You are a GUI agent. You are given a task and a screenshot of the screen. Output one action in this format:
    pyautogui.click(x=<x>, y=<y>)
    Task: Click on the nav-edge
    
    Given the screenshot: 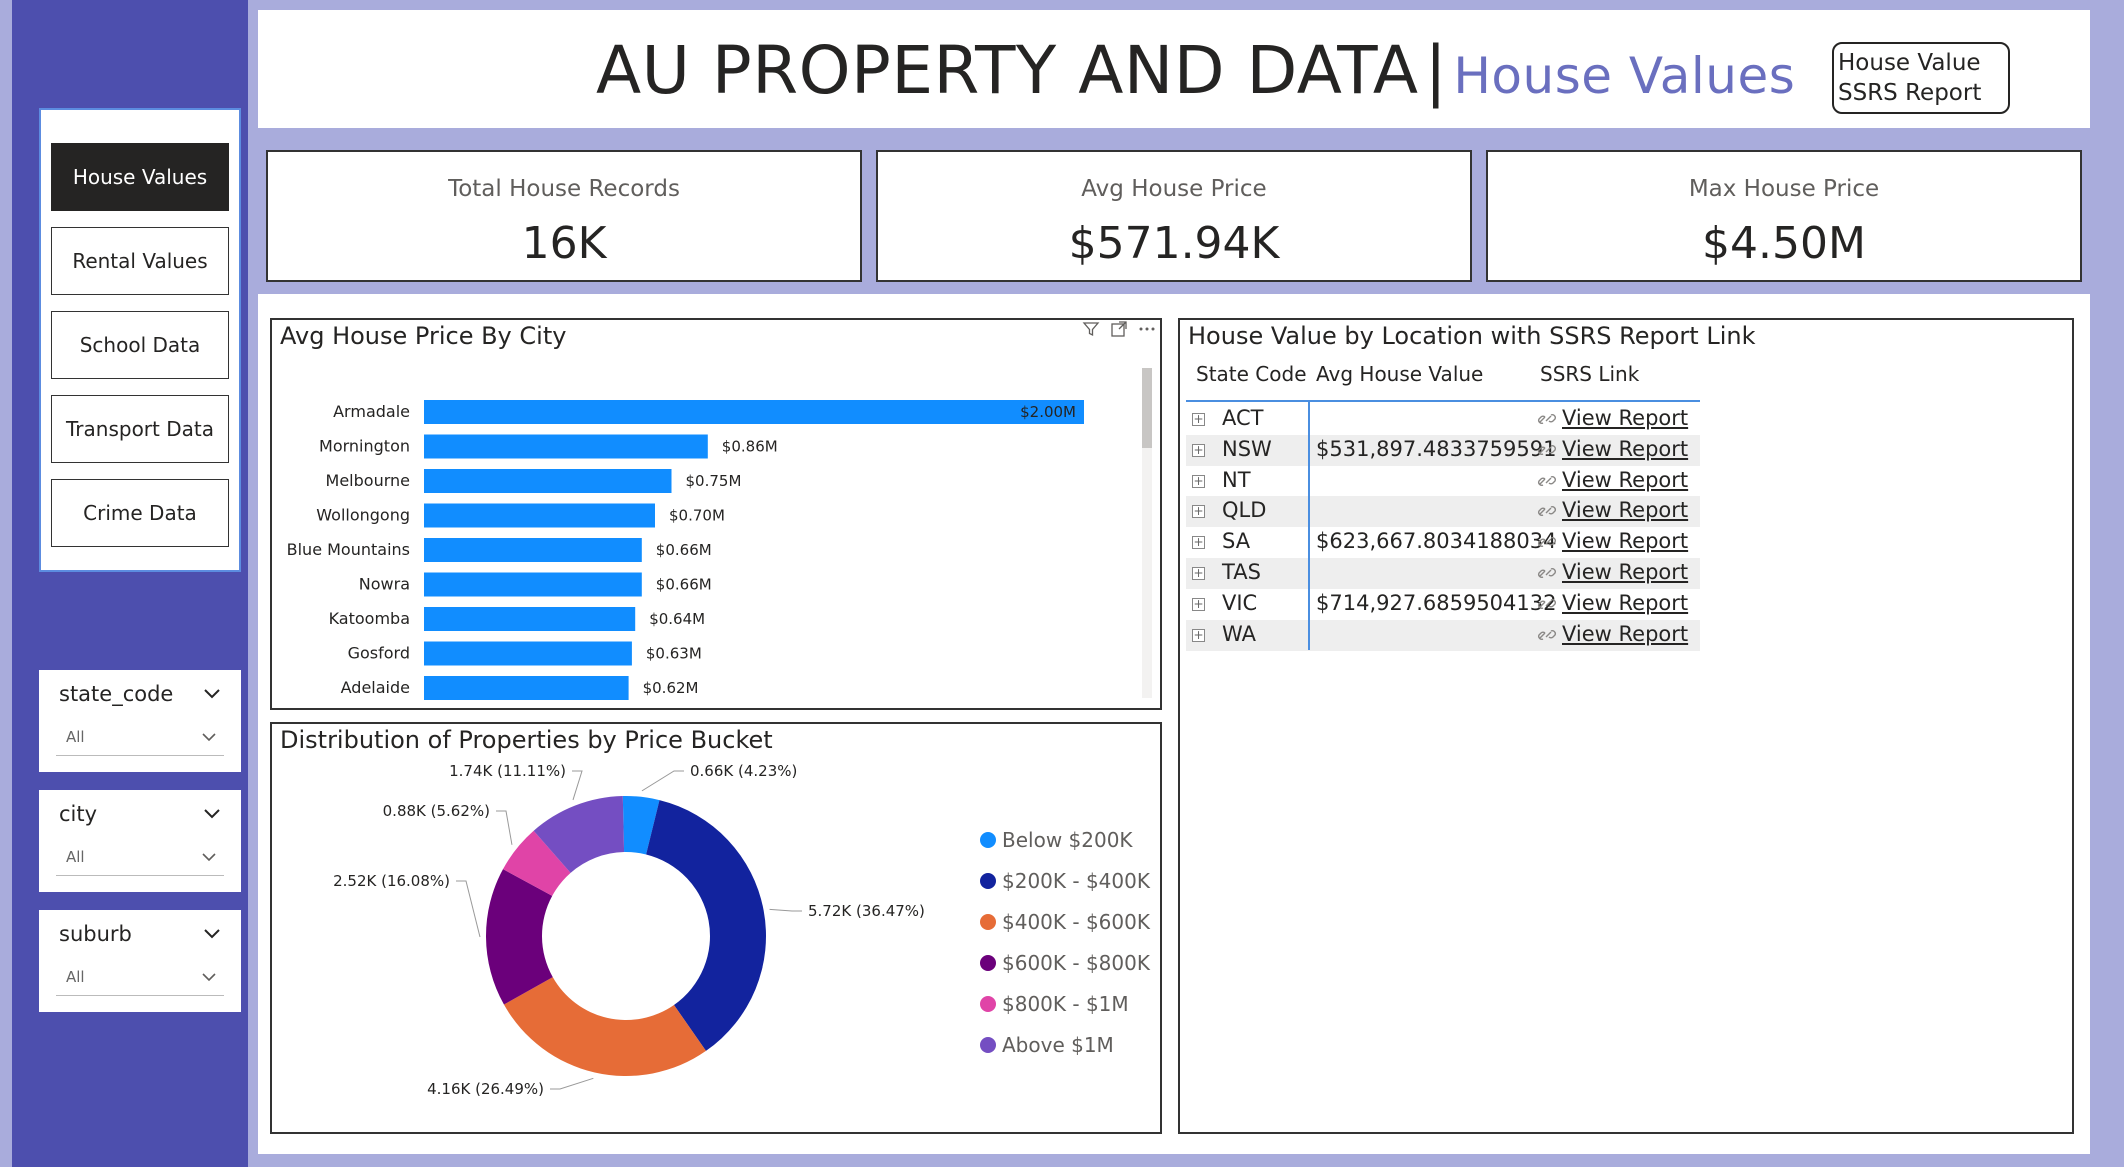 What is the action you would take?
    pyautogui.click(x=6, y=583)
    